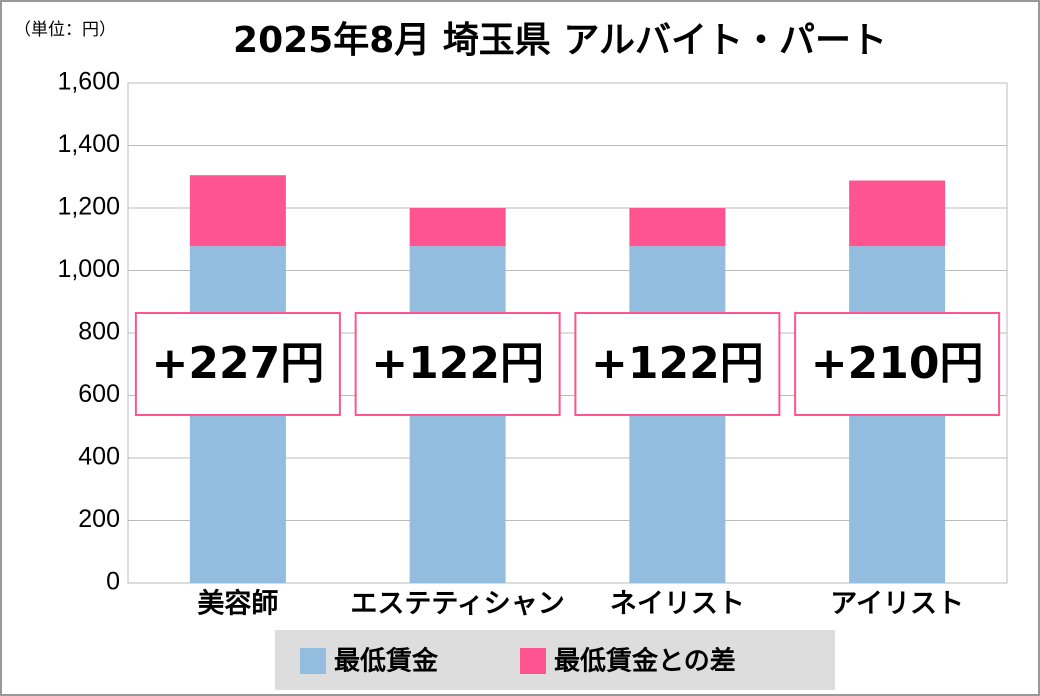 The image size is (1040, 696). I want to click on y-tick-label: 600, so click(99, 394).